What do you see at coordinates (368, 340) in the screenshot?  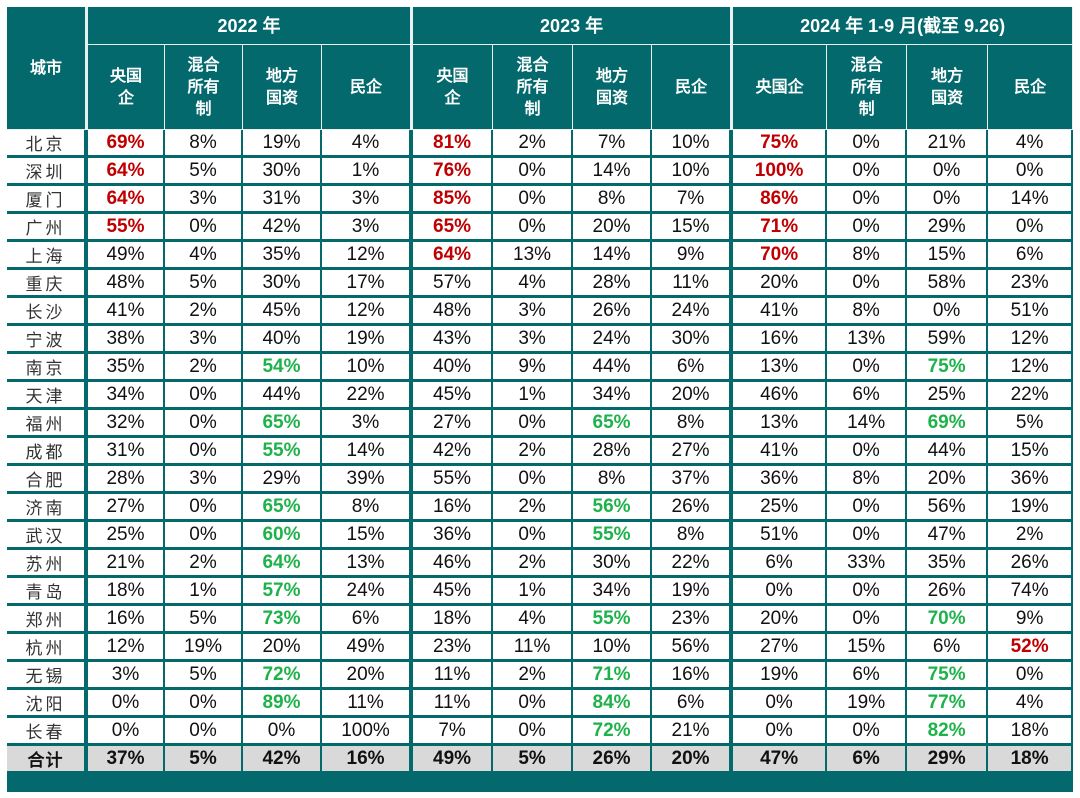 I see `value-cell-private: 19%` at bounding box center [368, 340].